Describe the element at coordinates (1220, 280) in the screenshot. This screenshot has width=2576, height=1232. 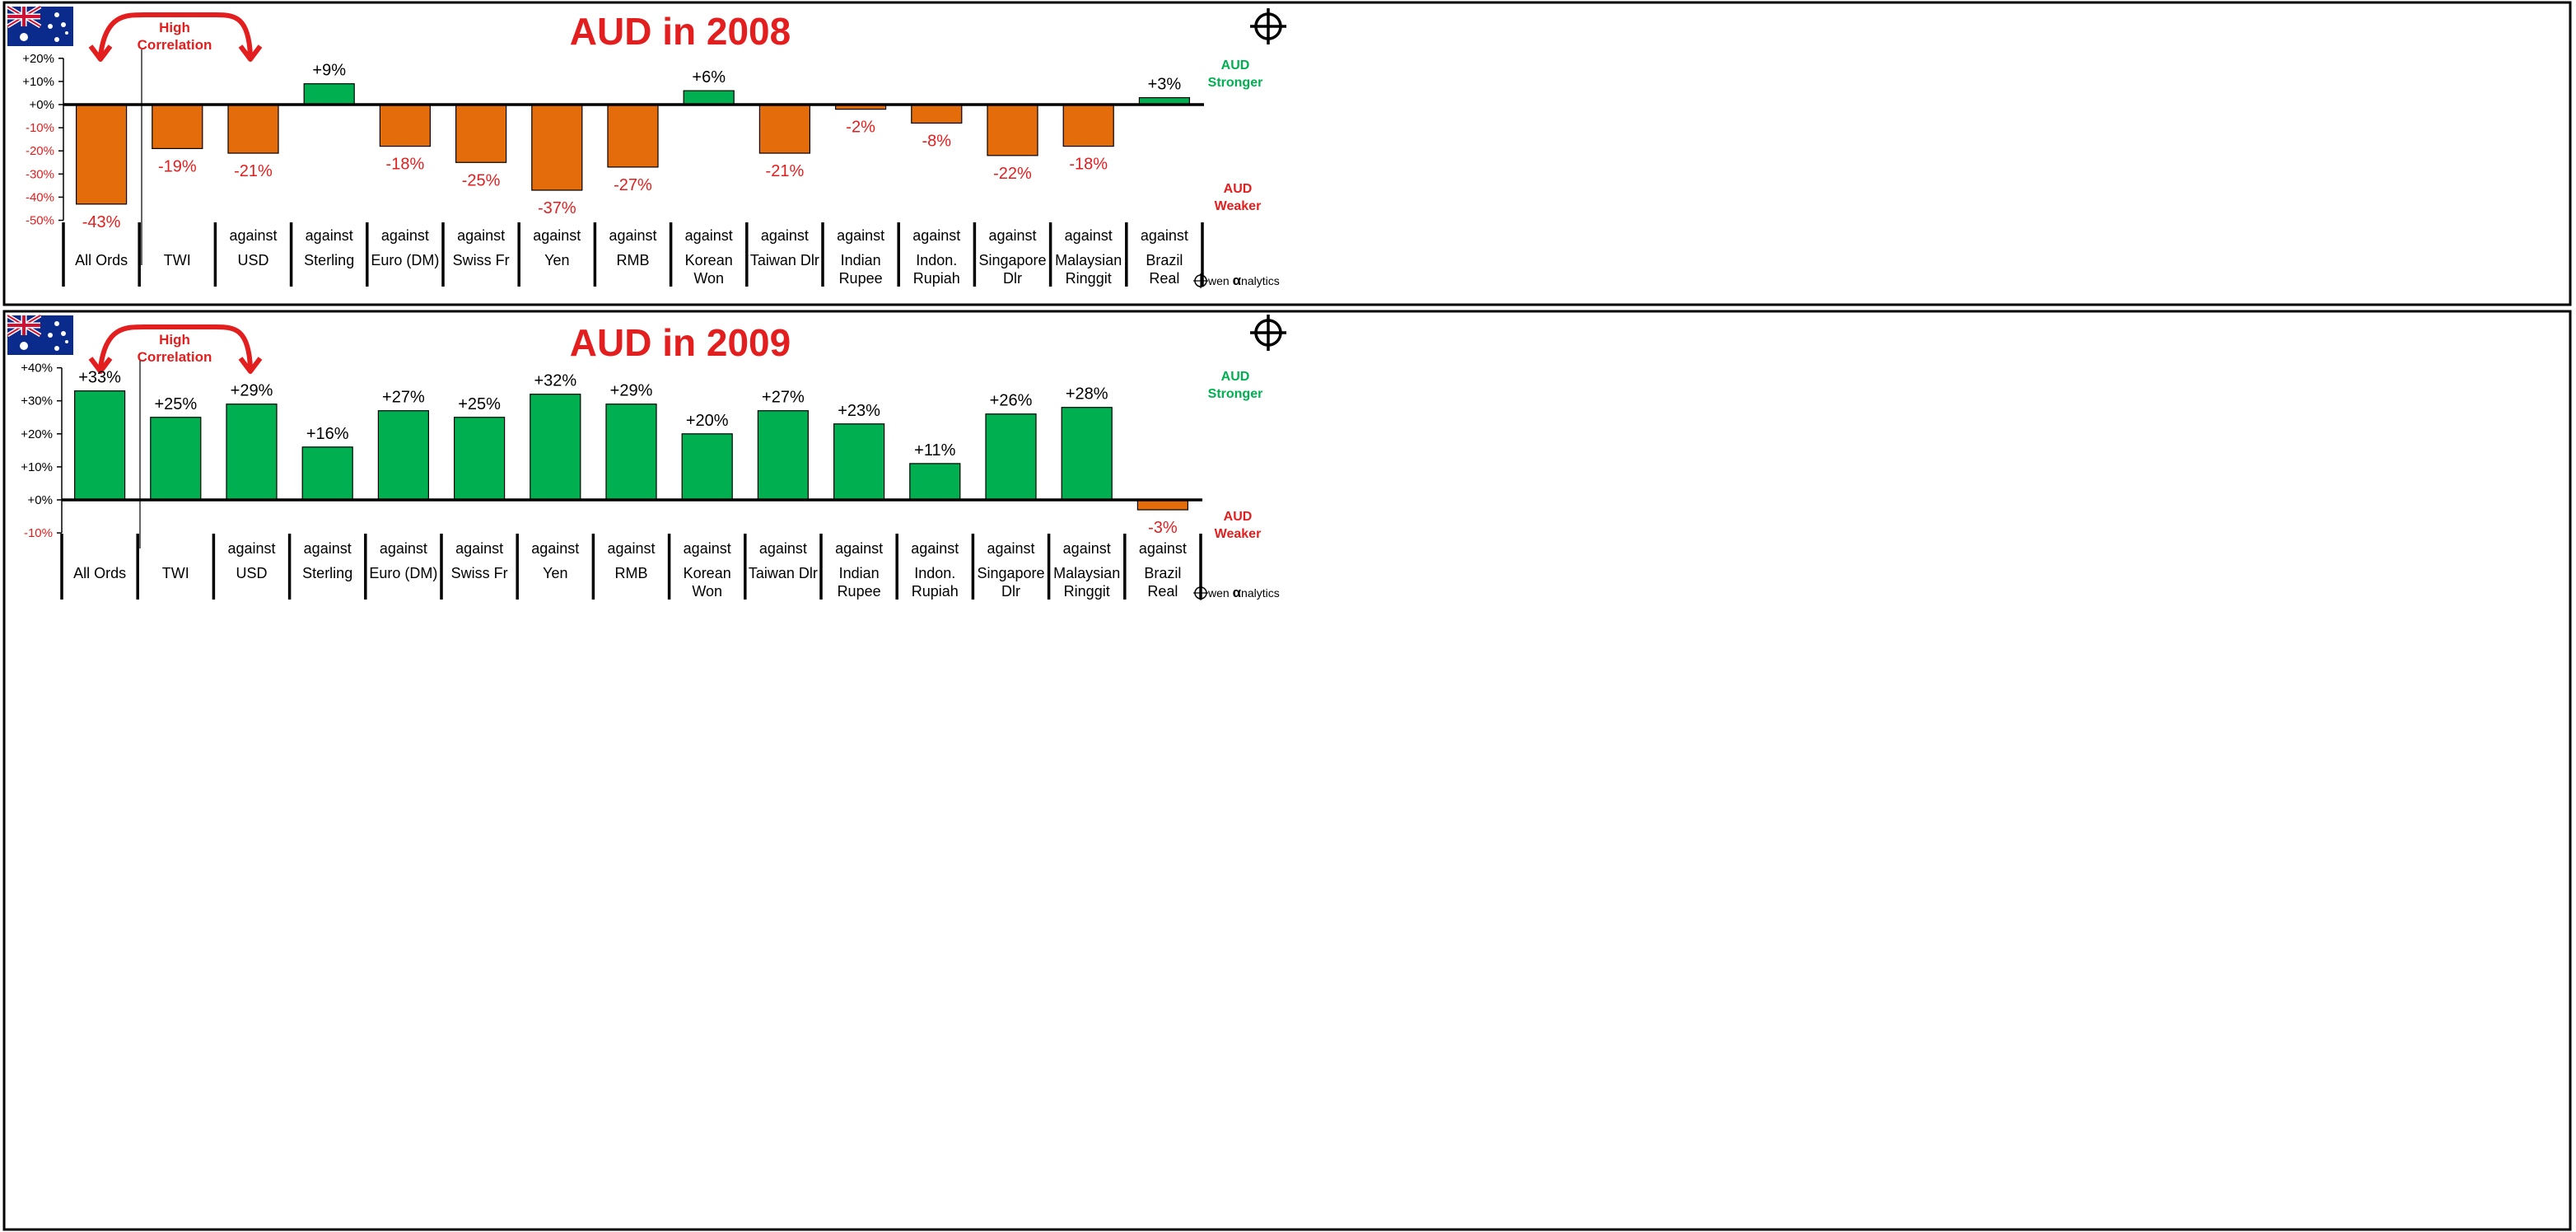
I see `brand-prefix: wen` at that location.